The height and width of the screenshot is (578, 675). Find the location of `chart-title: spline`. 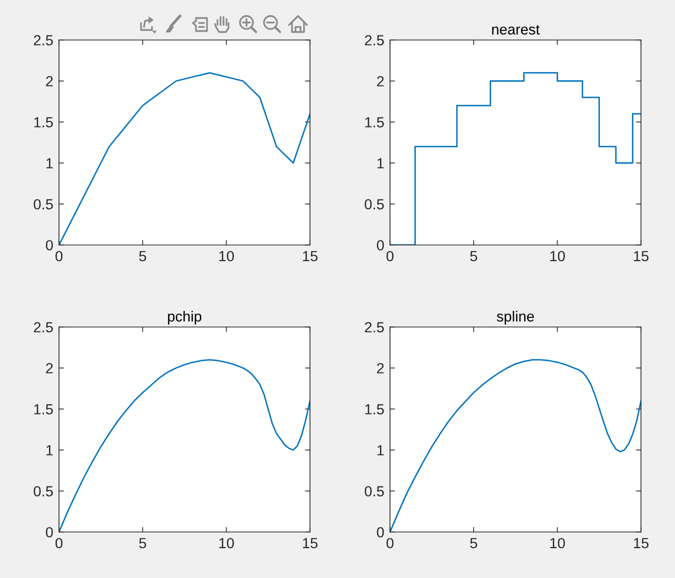

chart-title: spline is located at coordinates (515, 317).